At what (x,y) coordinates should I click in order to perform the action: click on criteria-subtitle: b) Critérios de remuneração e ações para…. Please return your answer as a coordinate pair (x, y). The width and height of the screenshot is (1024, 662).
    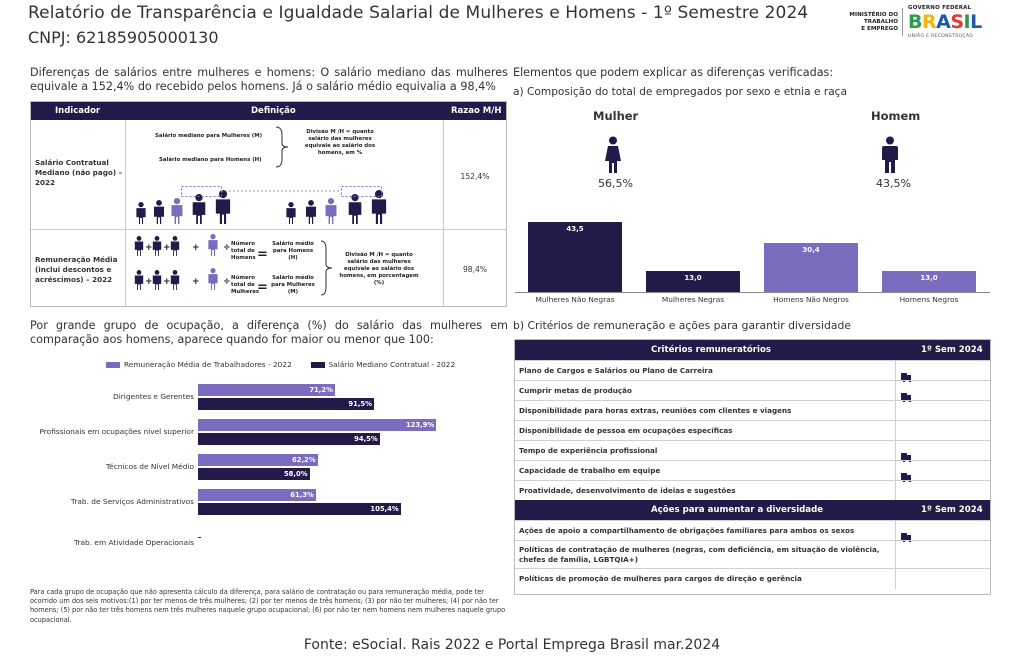
    Looking at the image, I should click on (682, 325).